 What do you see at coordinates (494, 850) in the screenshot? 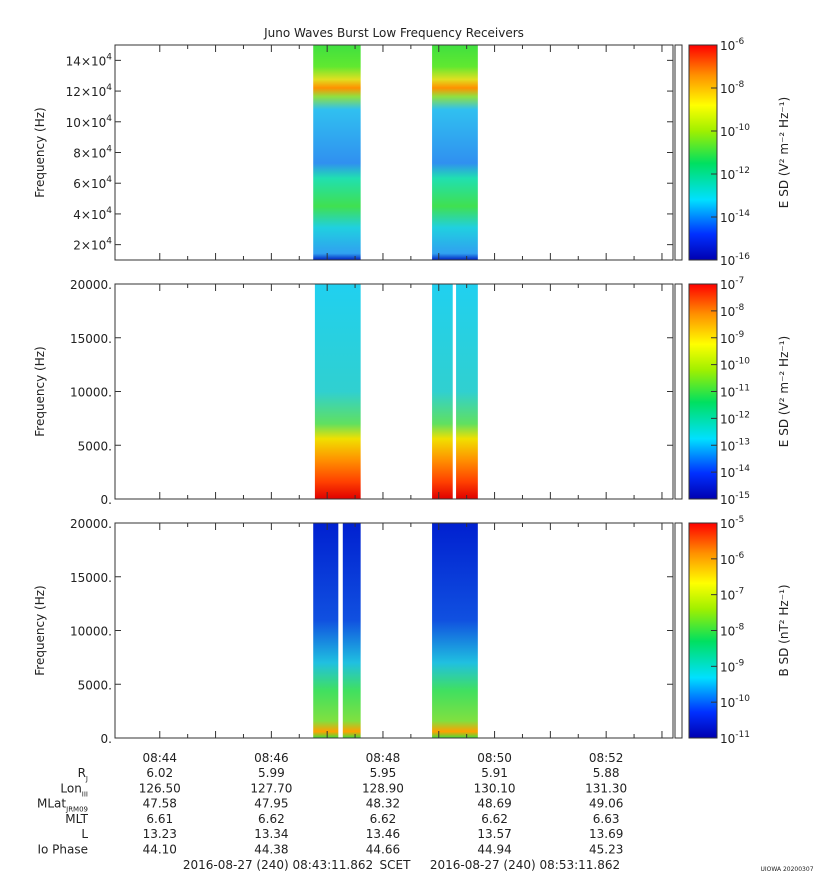
I see `ephemeris-value: 44.94` at bounding box center [494, 850].